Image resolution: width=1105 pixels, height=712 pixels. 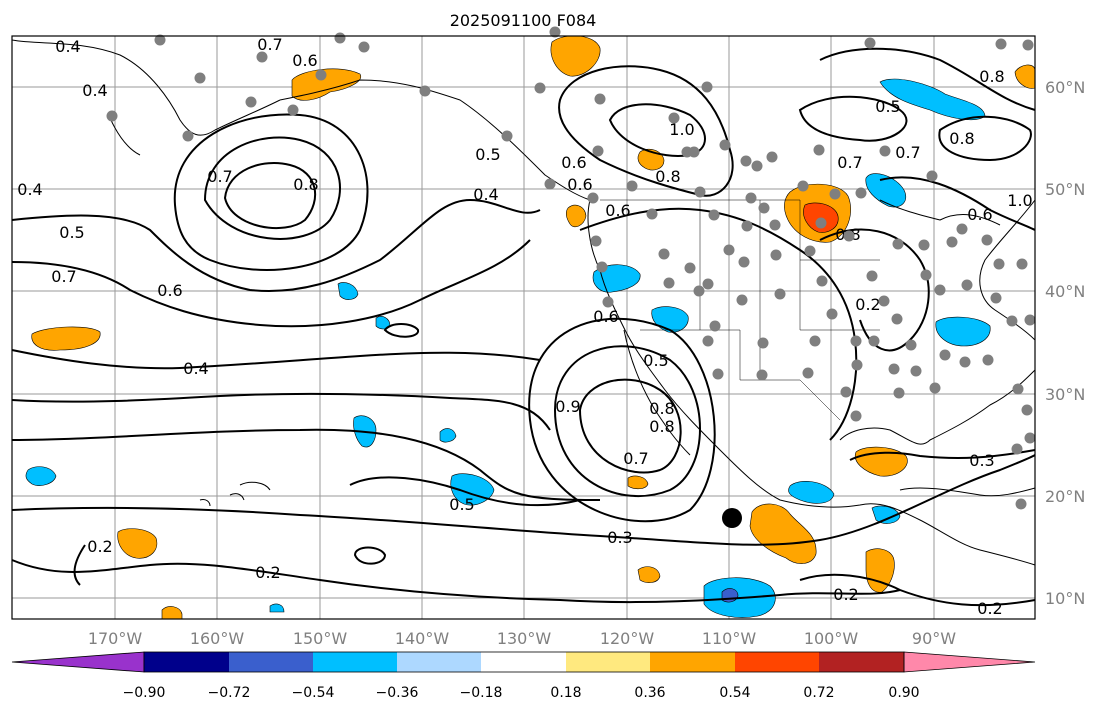 I want to click on contour-label: 0.4, so click(x=29, y=189).